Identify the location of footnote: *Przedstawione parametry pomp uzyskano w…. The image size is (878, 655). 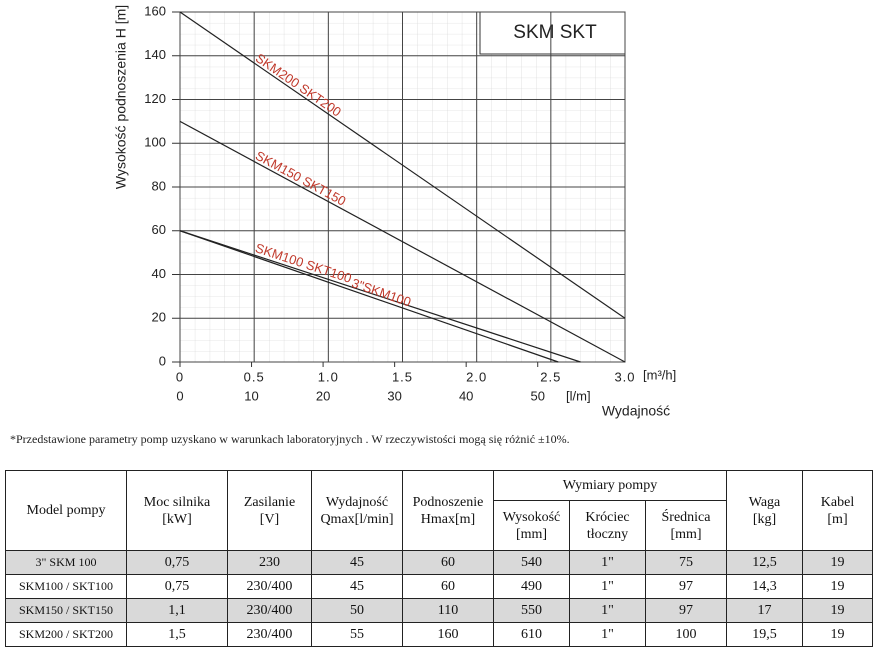
(290, 439).